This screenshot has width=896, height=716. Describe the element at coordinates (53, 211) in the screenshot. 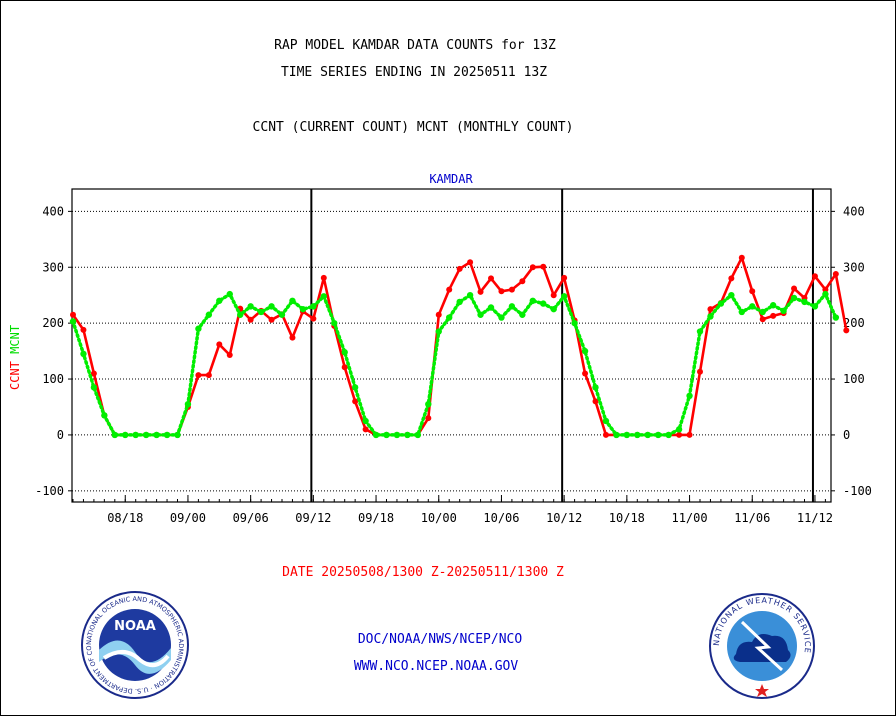

I see `y-tick-label-left: 400` at that location.